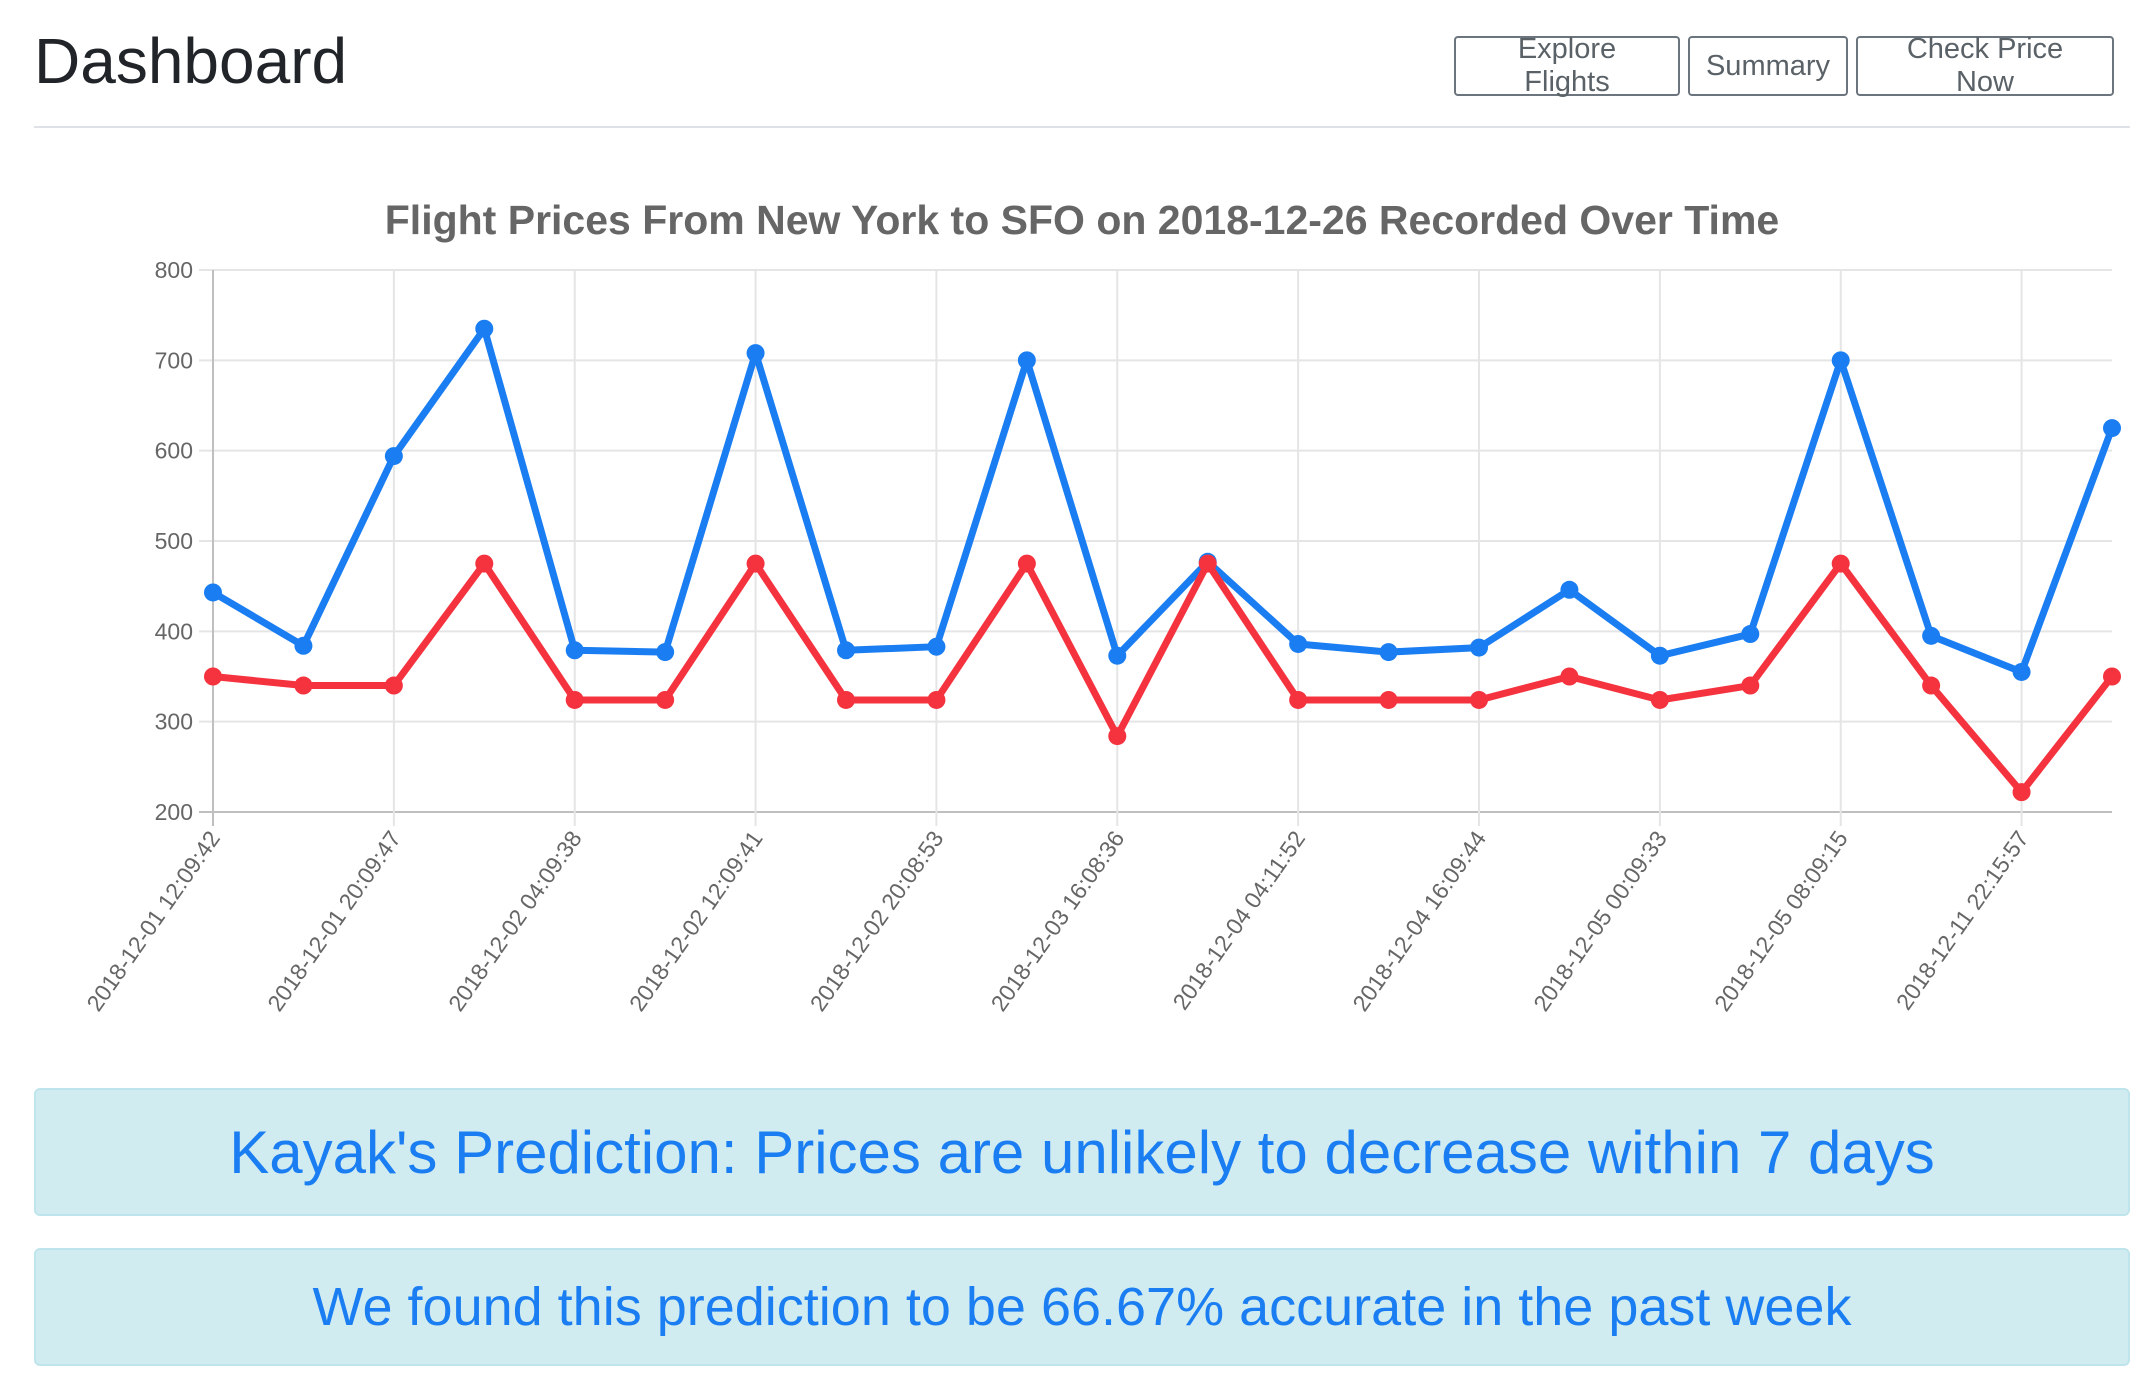 Image resolution: width=2156 pixels, height=1400 pixels. I want to click on x-tick-label: 2018-12-01 12:09:42, so click(153, 921).